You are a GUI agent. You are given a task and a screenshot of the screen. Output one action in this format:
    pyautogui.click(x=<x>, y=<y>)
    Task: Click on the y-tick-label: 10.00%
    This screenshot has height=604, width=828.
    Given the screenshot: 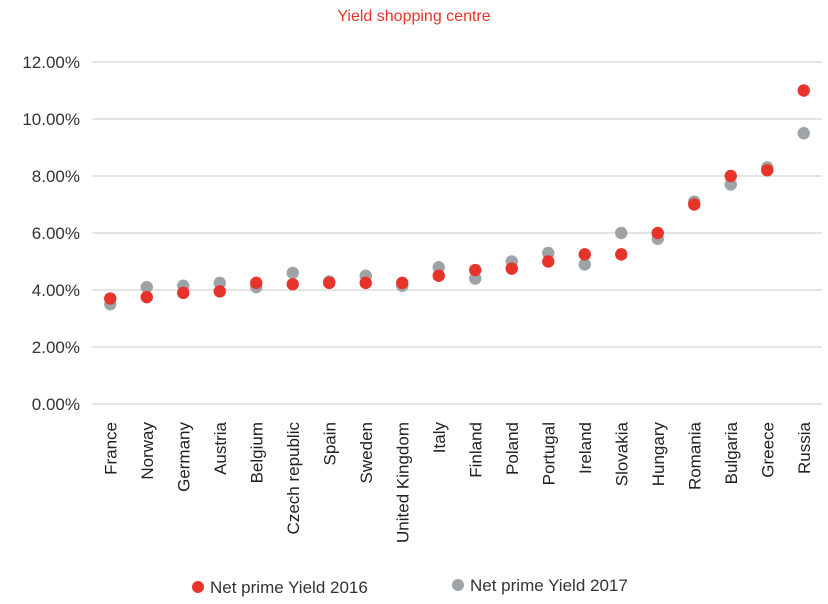 What is the action you would take?
    pyautogui.click(x=51, y=119)
    